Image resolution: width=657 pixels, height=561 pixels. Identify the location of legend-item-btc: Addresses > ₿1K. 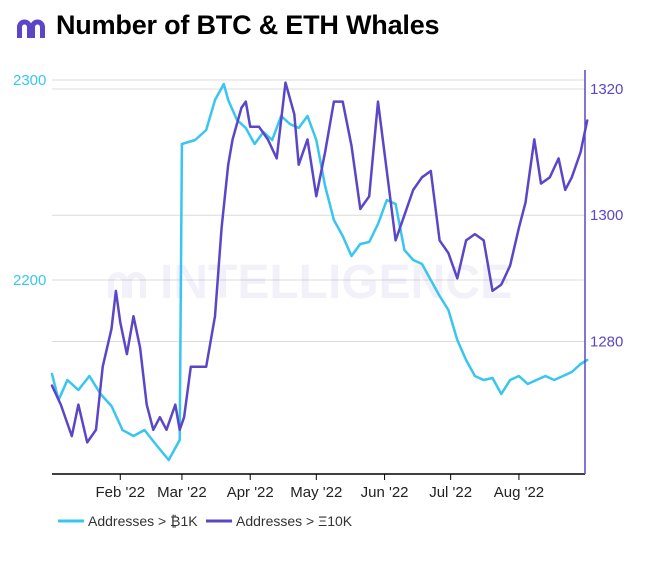
(128, 521).